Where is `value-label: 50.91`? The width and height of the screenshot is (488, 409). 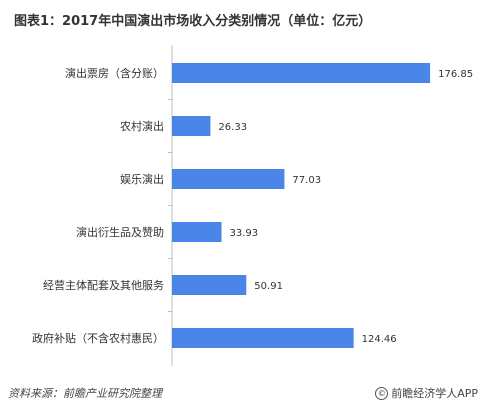 value-label: 50.91 is located at coordinates (268, 286).